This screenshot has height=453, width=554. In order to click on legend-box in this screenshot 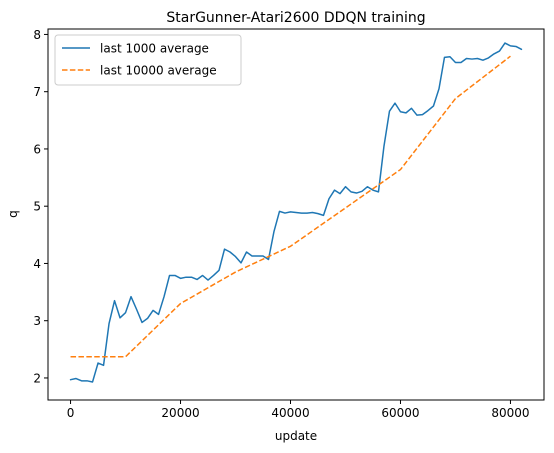, I will do `click(148, 60)`.